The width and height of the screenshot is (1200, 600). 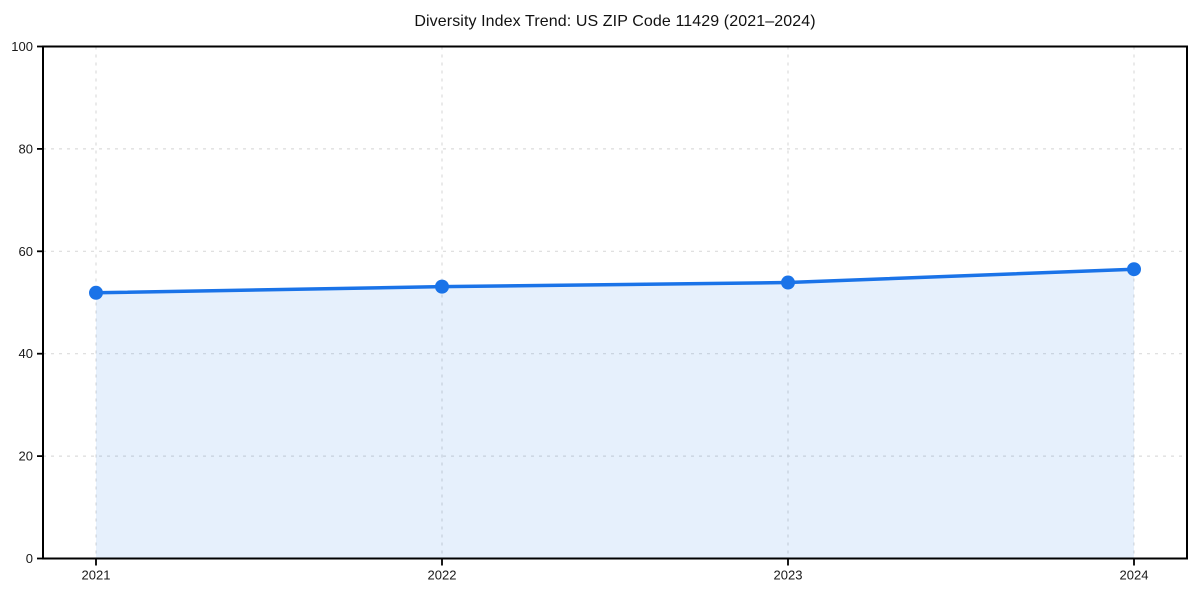 I want to click on y-tick-label: 40, so click(x=26, y=353).